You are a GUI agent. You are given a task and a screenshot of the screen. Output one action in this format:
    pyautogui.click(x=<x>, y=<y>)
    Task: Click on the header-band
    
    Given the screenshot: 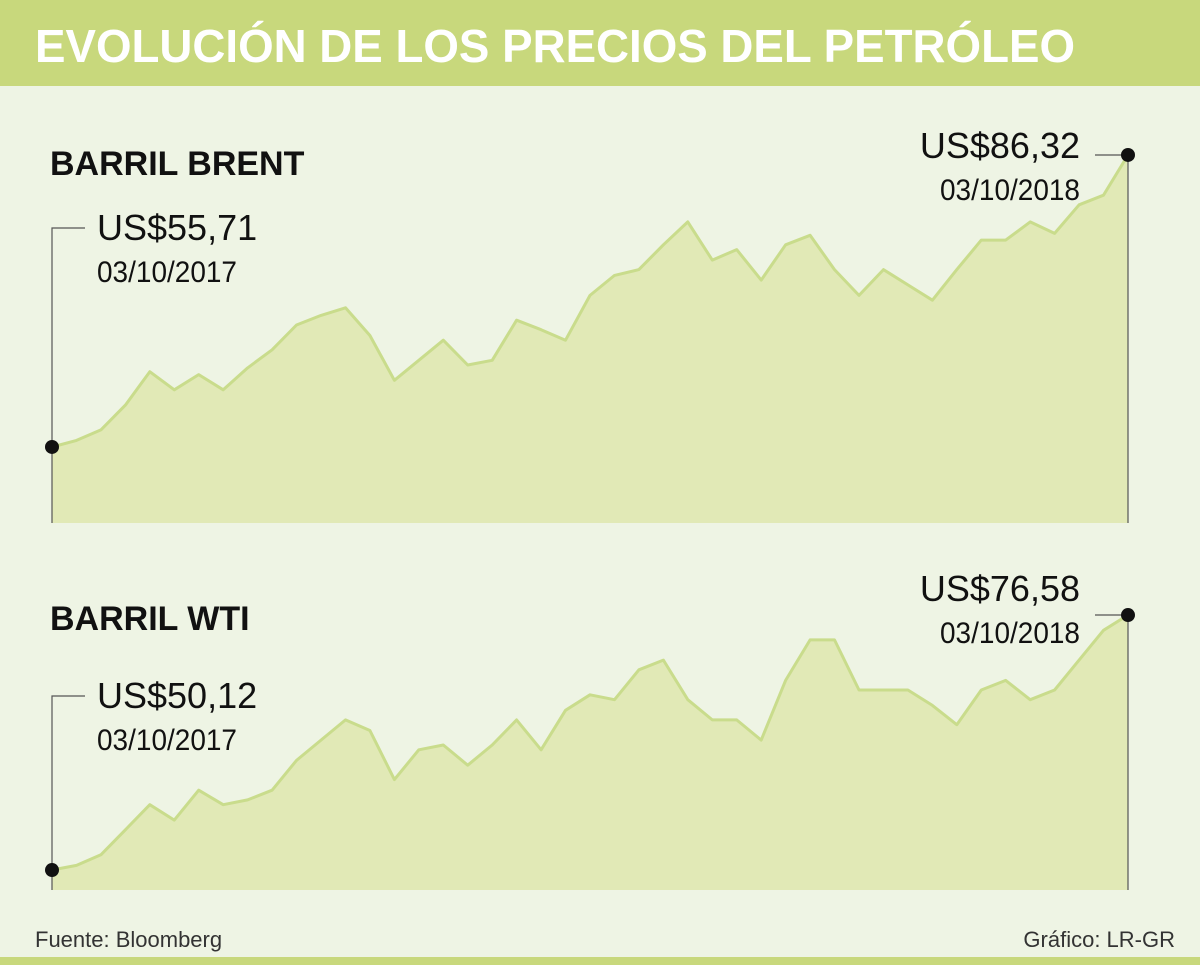 What is the action you would take?
    pyautogui.click(x=600, y=43)
    